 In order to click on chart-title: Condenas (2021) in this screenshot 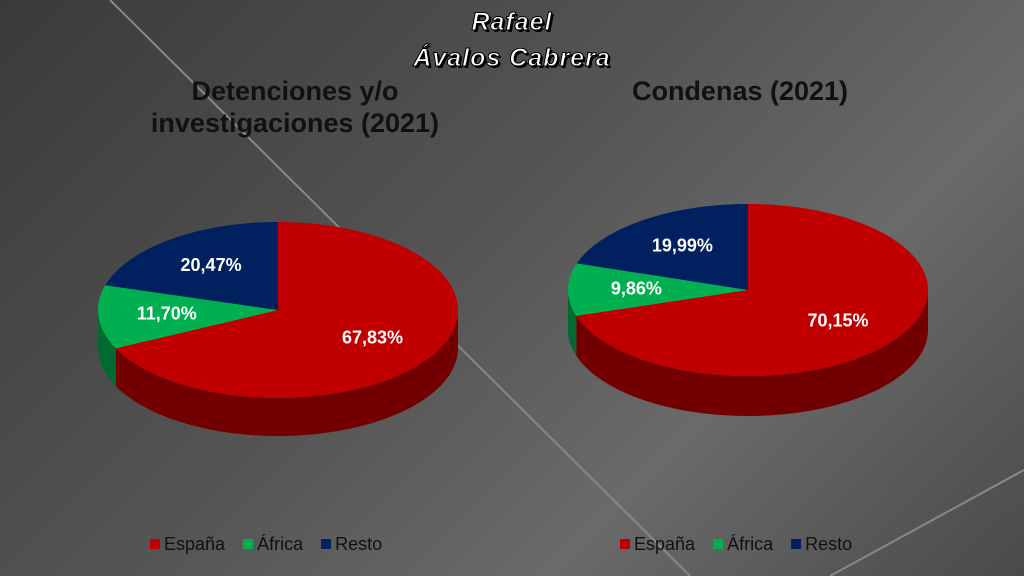, I will do `click(740, 91)`.